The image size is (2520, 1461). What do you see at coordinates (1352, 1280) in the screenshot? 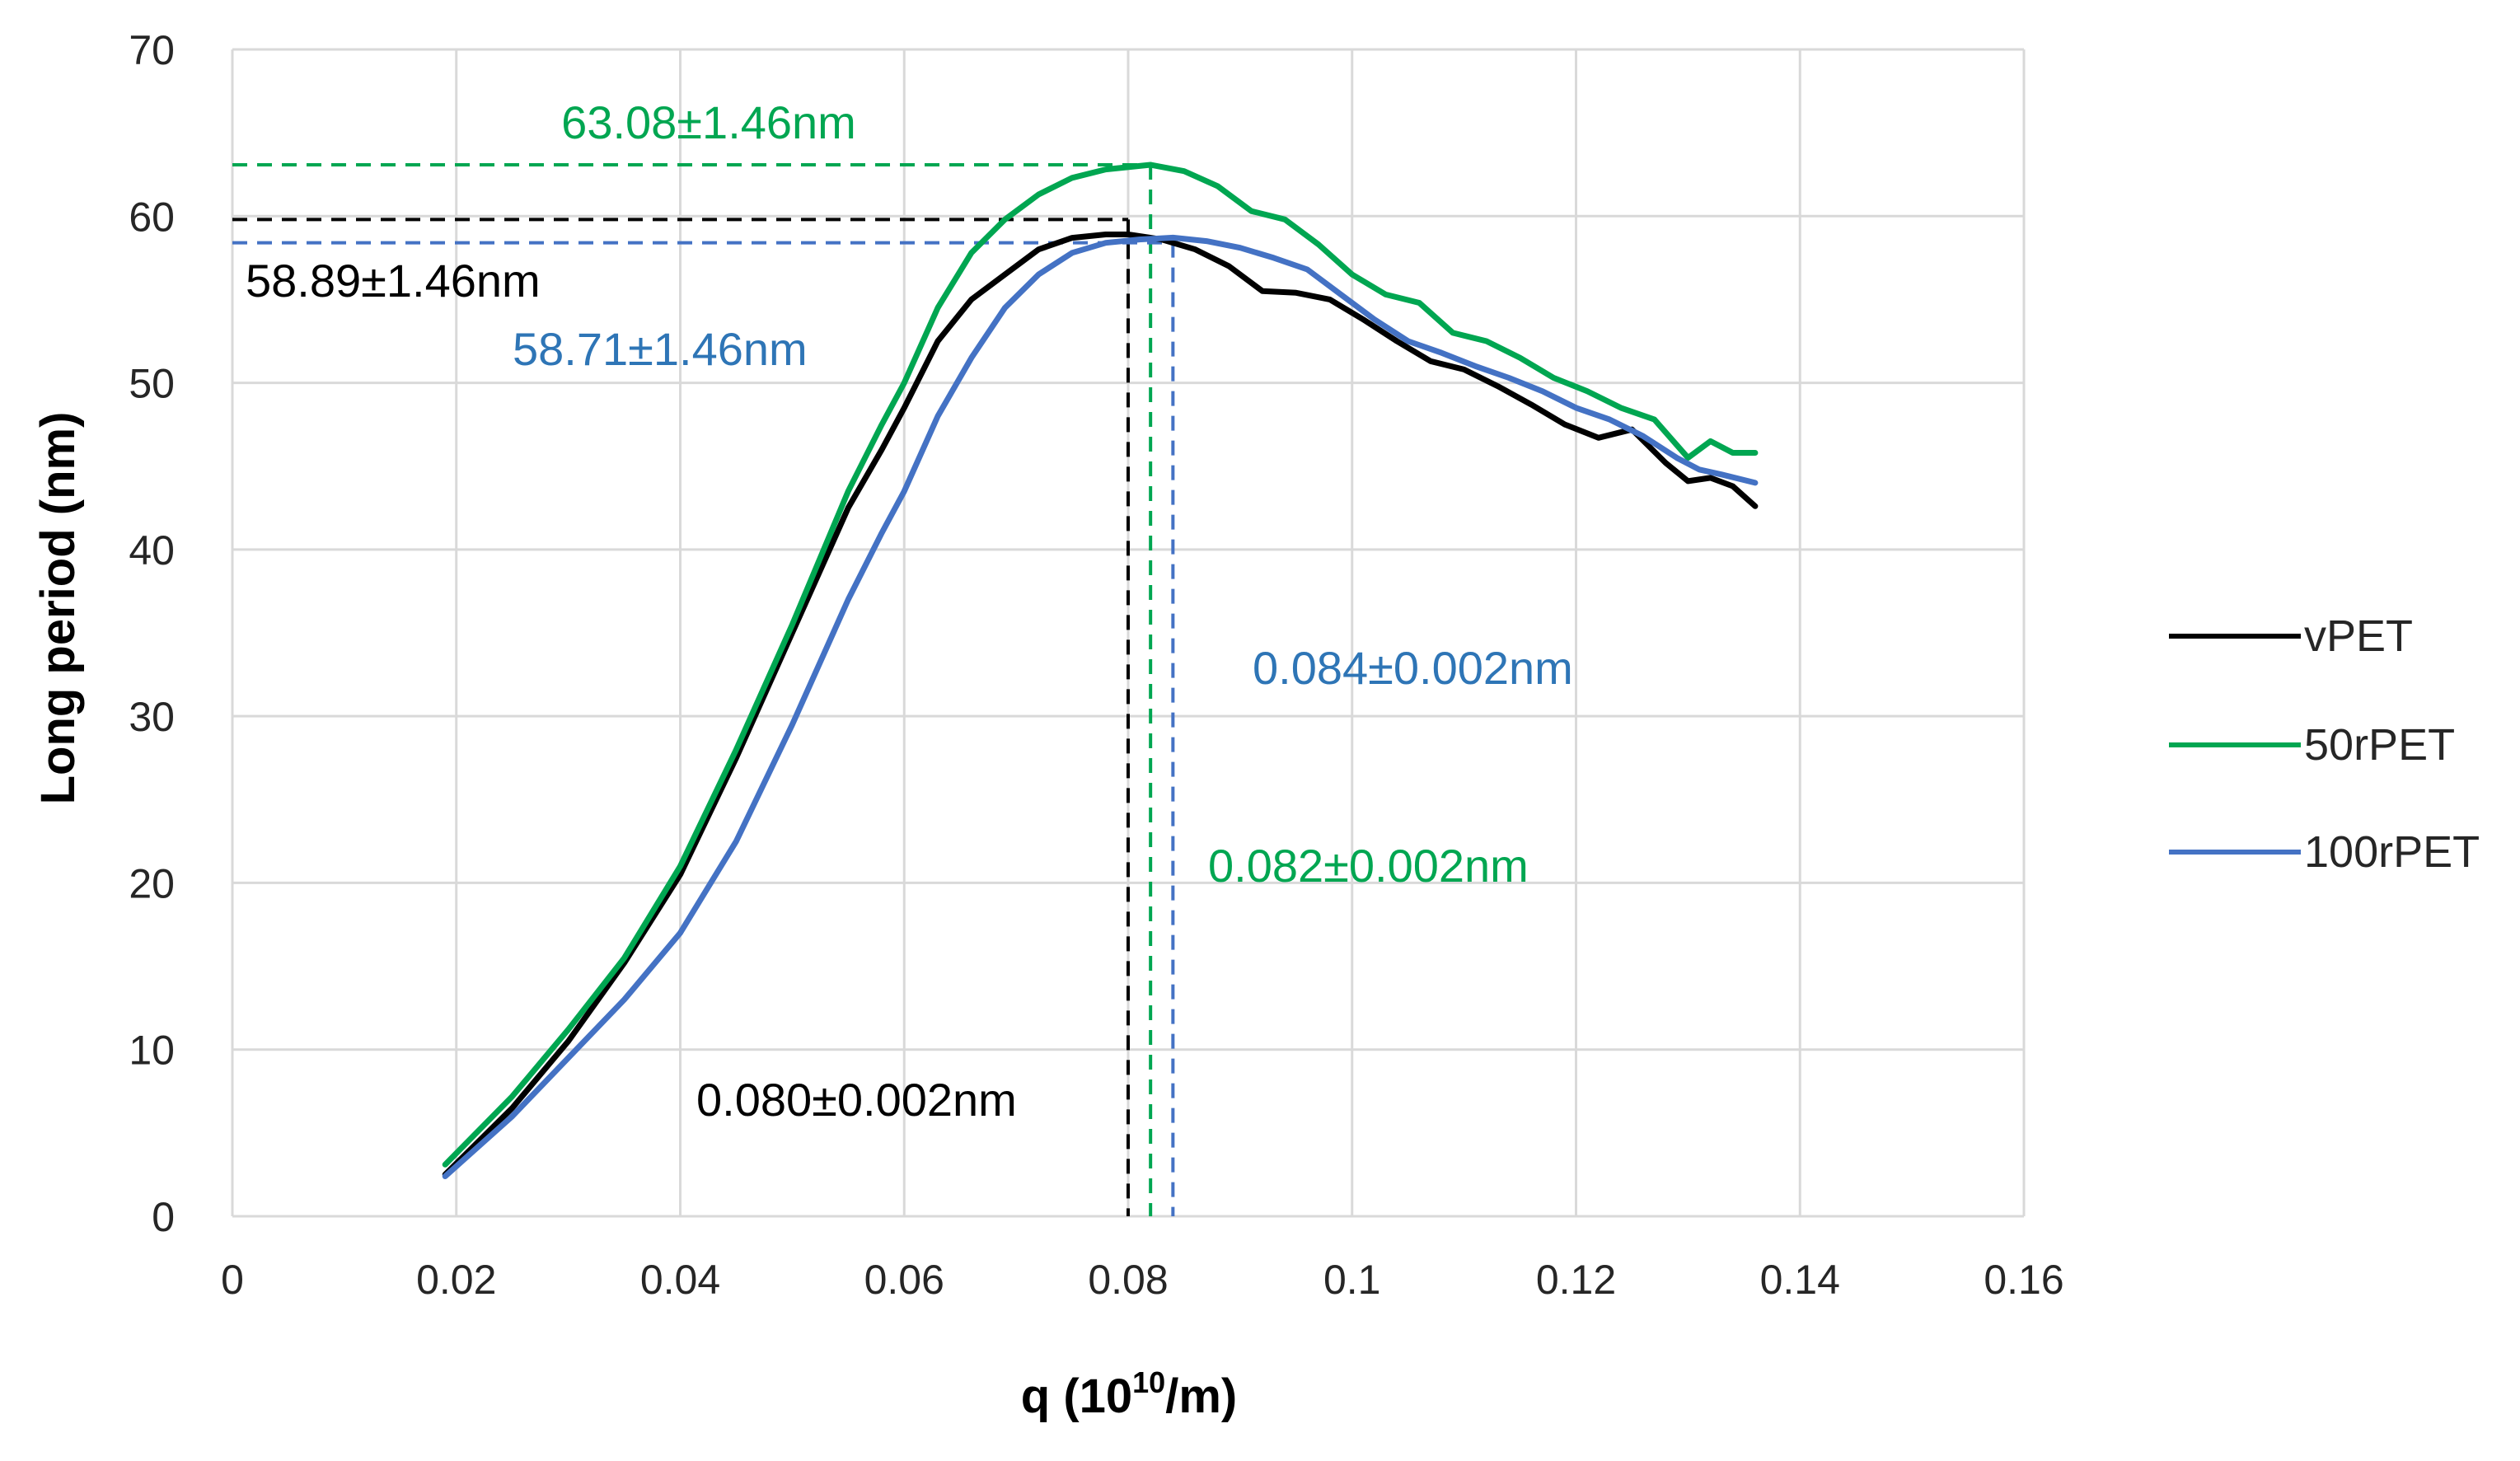
I see `x-tick-label-5: 0.1` at bounding box center [1352, 1280].